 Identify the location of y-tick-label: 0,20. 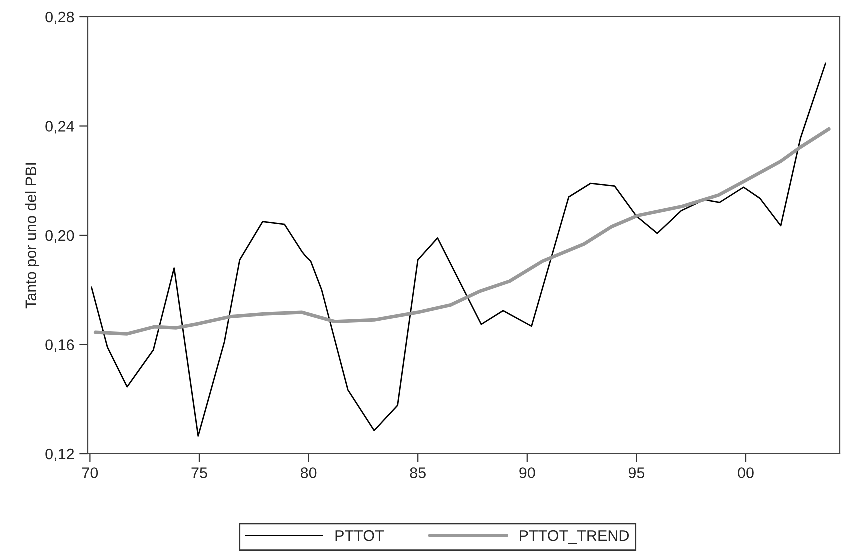
(60, 236).